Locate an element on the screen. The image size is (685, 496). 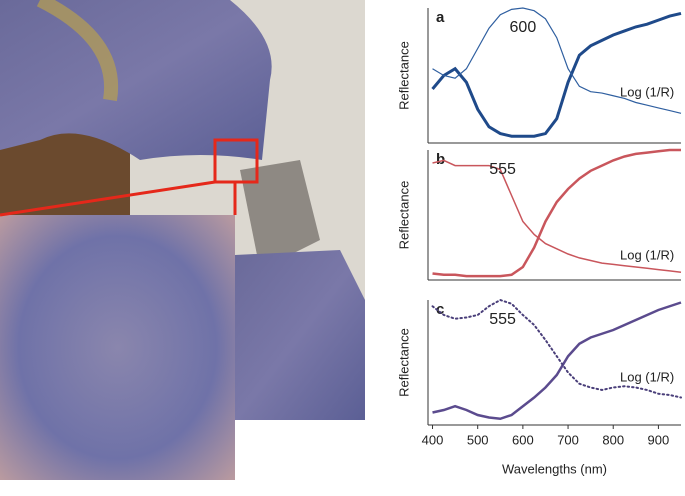
x-tick-label: 500 is located at coordinates (478, 439).